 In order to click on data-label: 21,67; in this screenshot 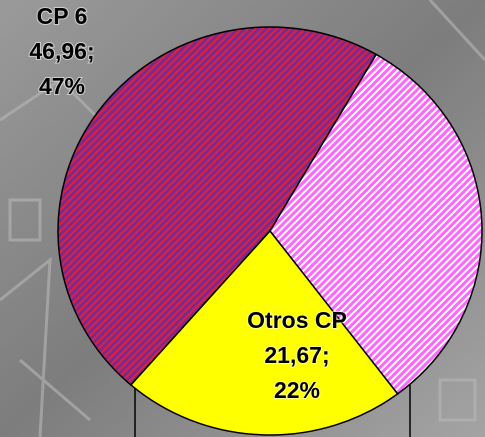, I will do `click(296, 355)`.